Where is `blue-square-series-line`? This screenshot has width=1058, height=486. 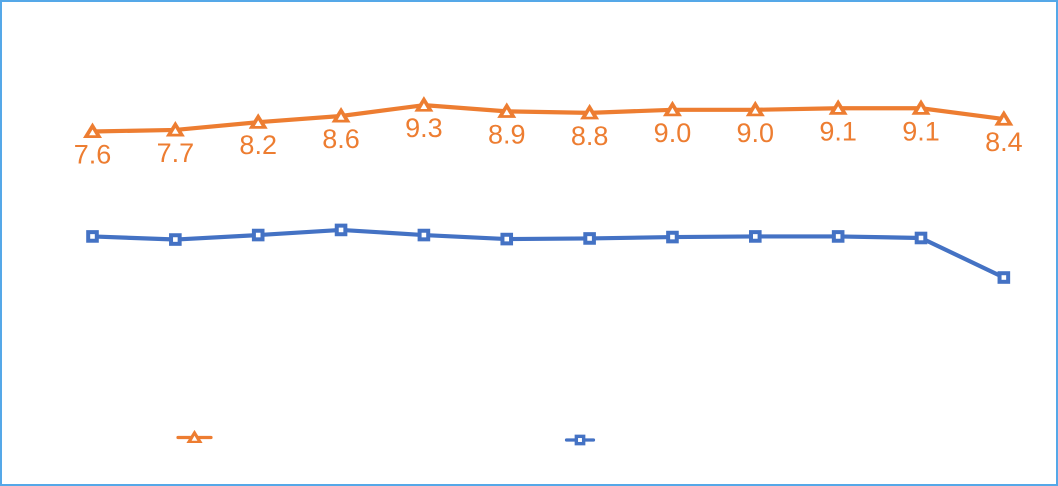
blue-square-series-line is located at coordinates (548, 253).